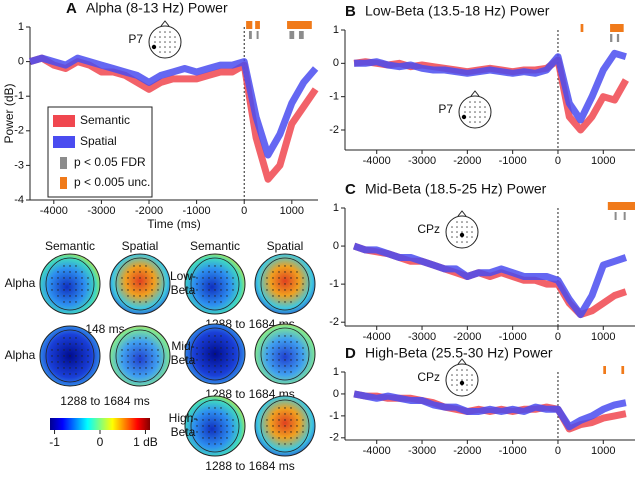 The height and width of the screenshot is (483, 640). What do you see at coordinates (105, 120) in the screenshot?
I see `legend-label: Semantic` at bounding box center [105, 120].